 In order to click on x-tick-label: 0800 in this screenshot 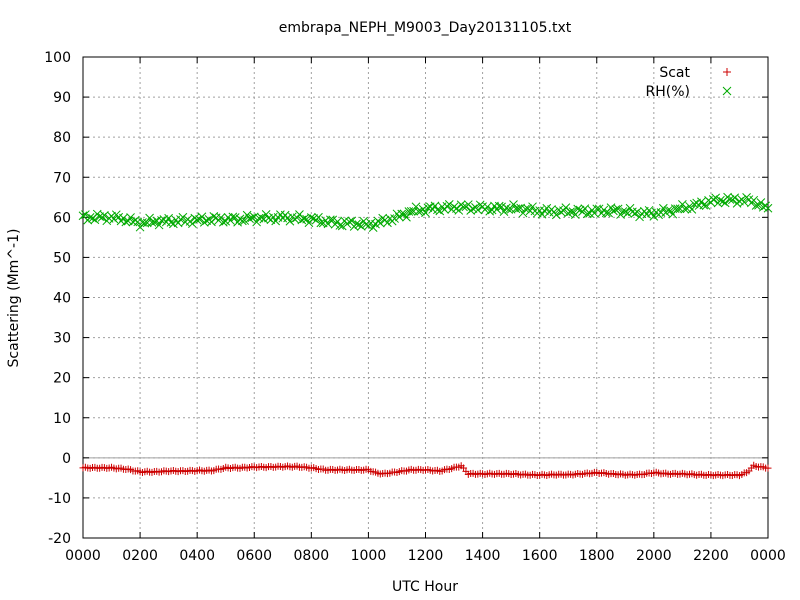, I will do `click(312, 556)`.